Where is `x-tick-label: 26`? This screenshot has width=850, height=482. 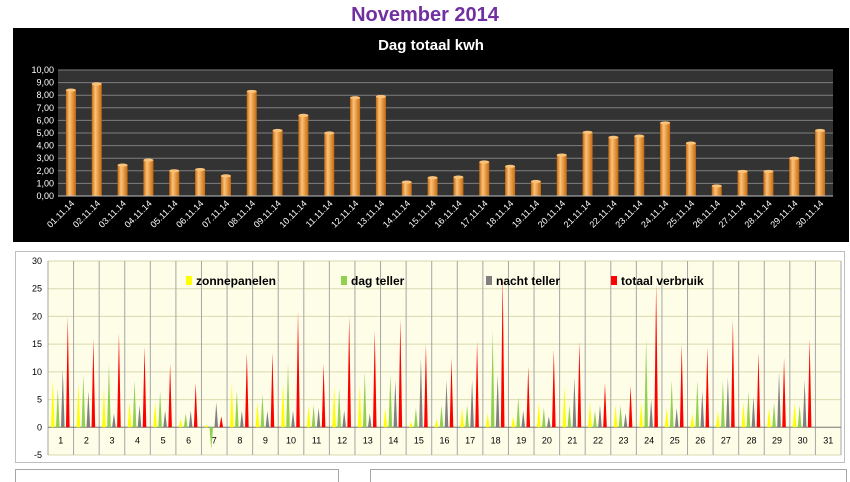
x-tick-label: 26 is located at coordinates (700, 440).